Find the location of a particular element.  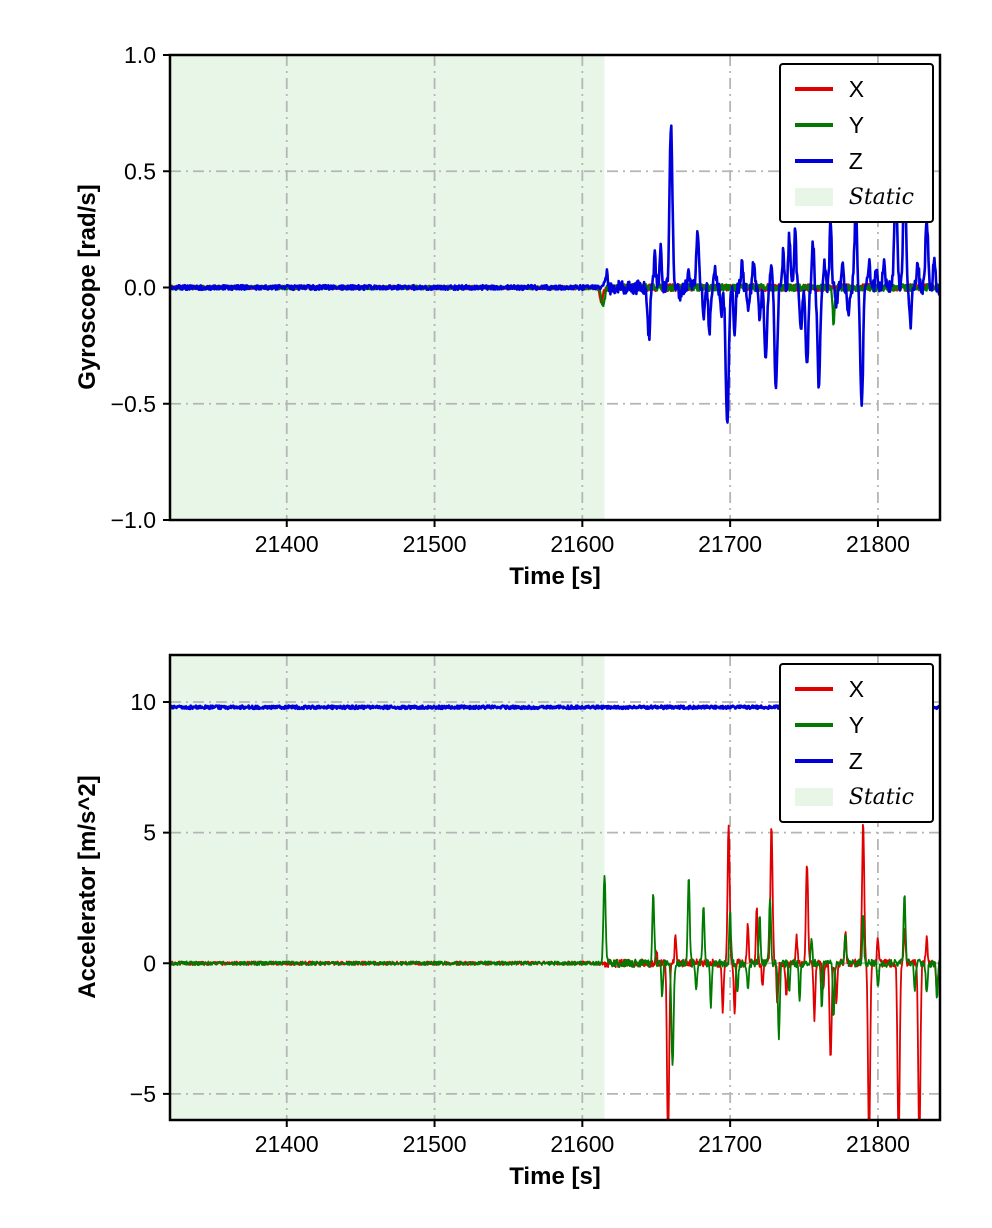

gyroscope-legend: X Y Z Static is located at coordinates (856, 143).